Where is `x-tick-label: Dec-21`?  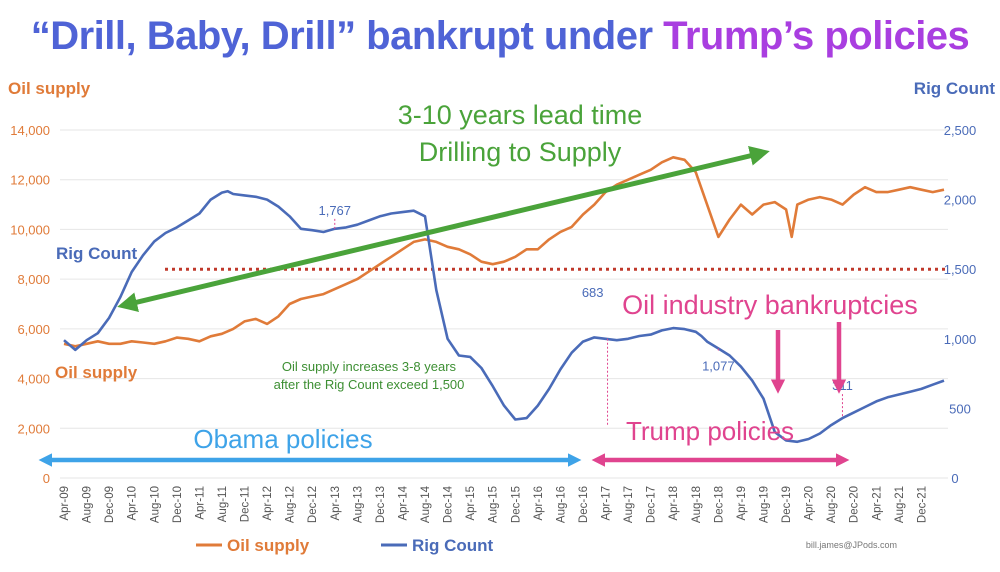
x-tick-label: Dec-21 is located at coordinates (922, 504).